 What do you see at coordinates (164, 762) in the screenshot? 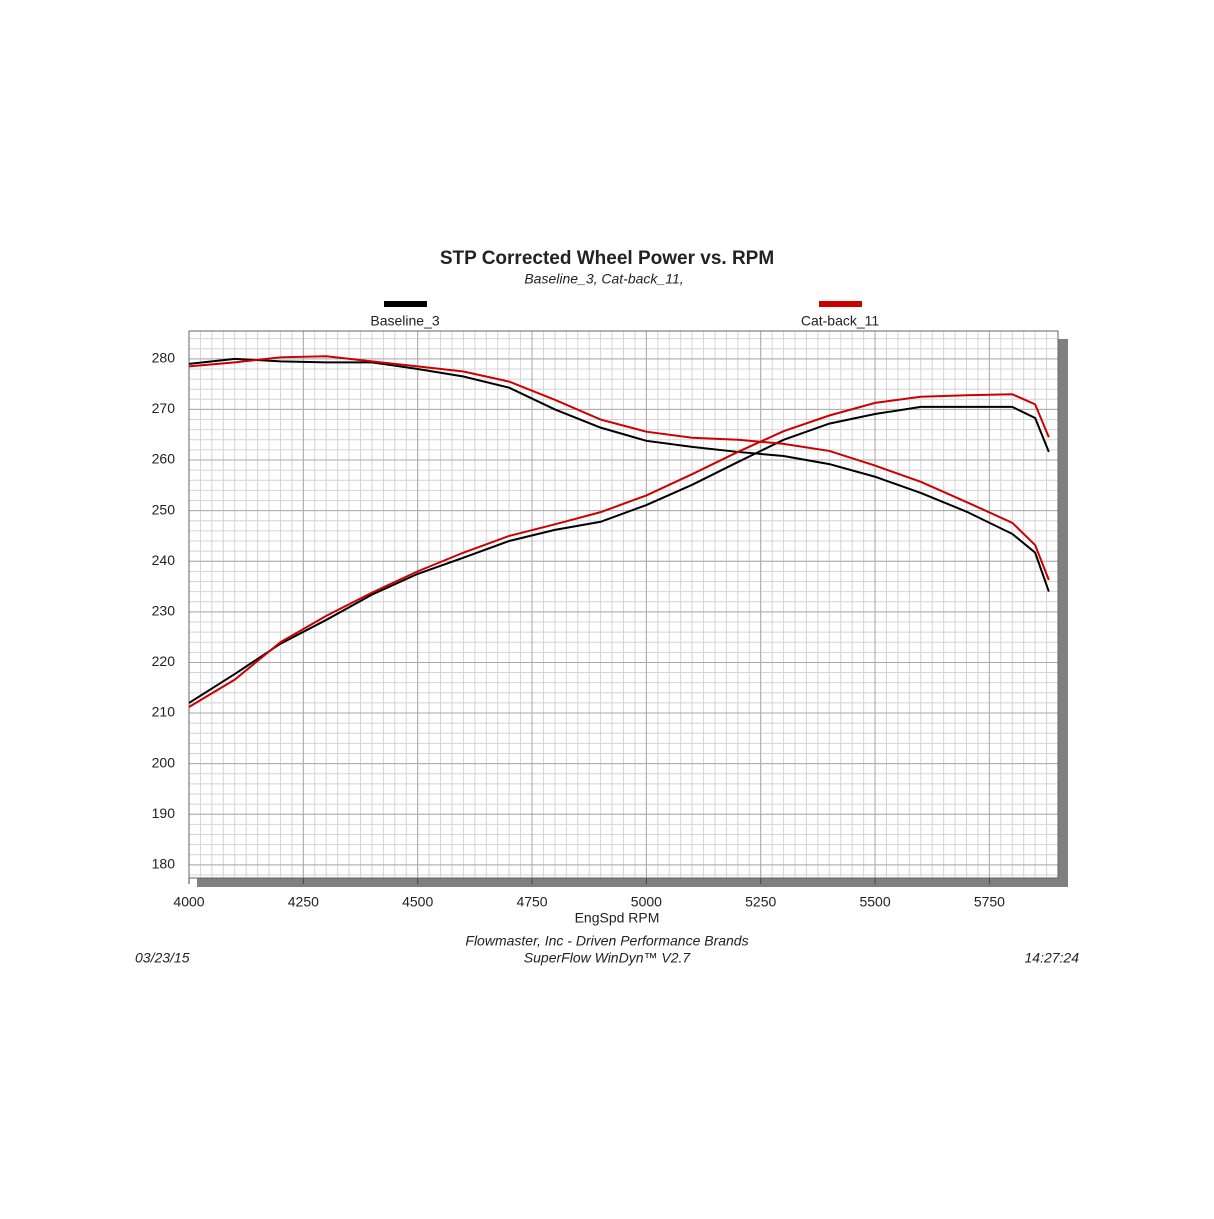
I see `y-tick-label: 200` at bounding box center [164, 762].